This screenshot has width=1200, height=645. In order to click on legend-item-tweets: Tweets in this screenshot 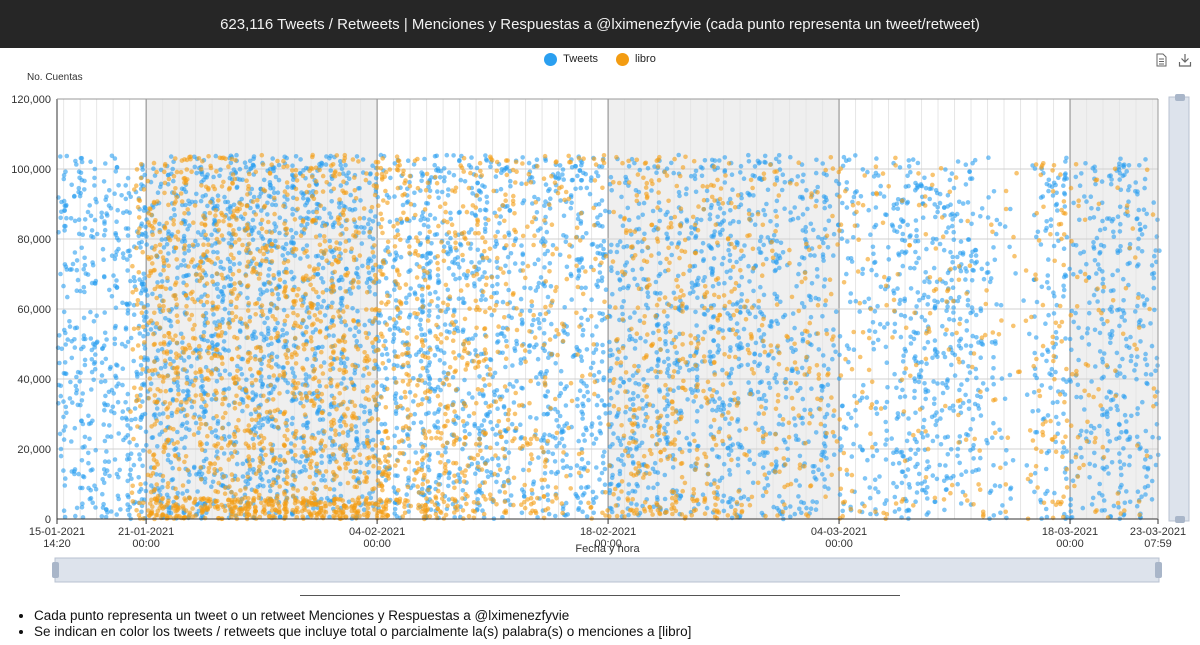, I will do `click(571, 59)`.